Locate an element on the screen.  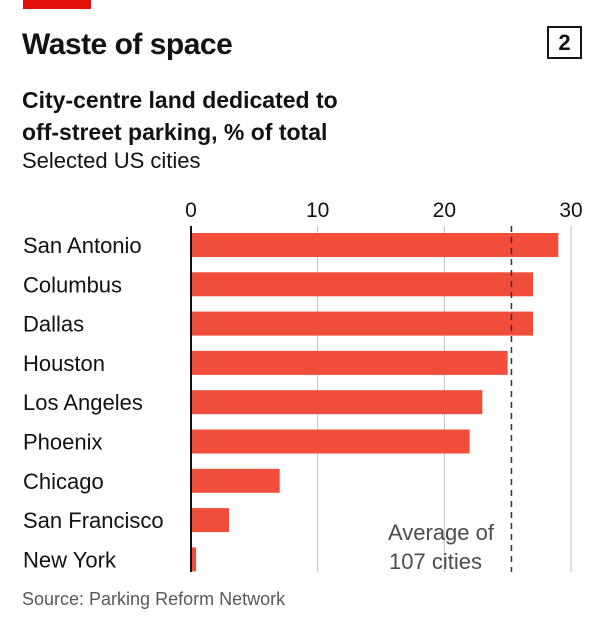
category-label-houston: Houston is located at coordinates (64, 363).